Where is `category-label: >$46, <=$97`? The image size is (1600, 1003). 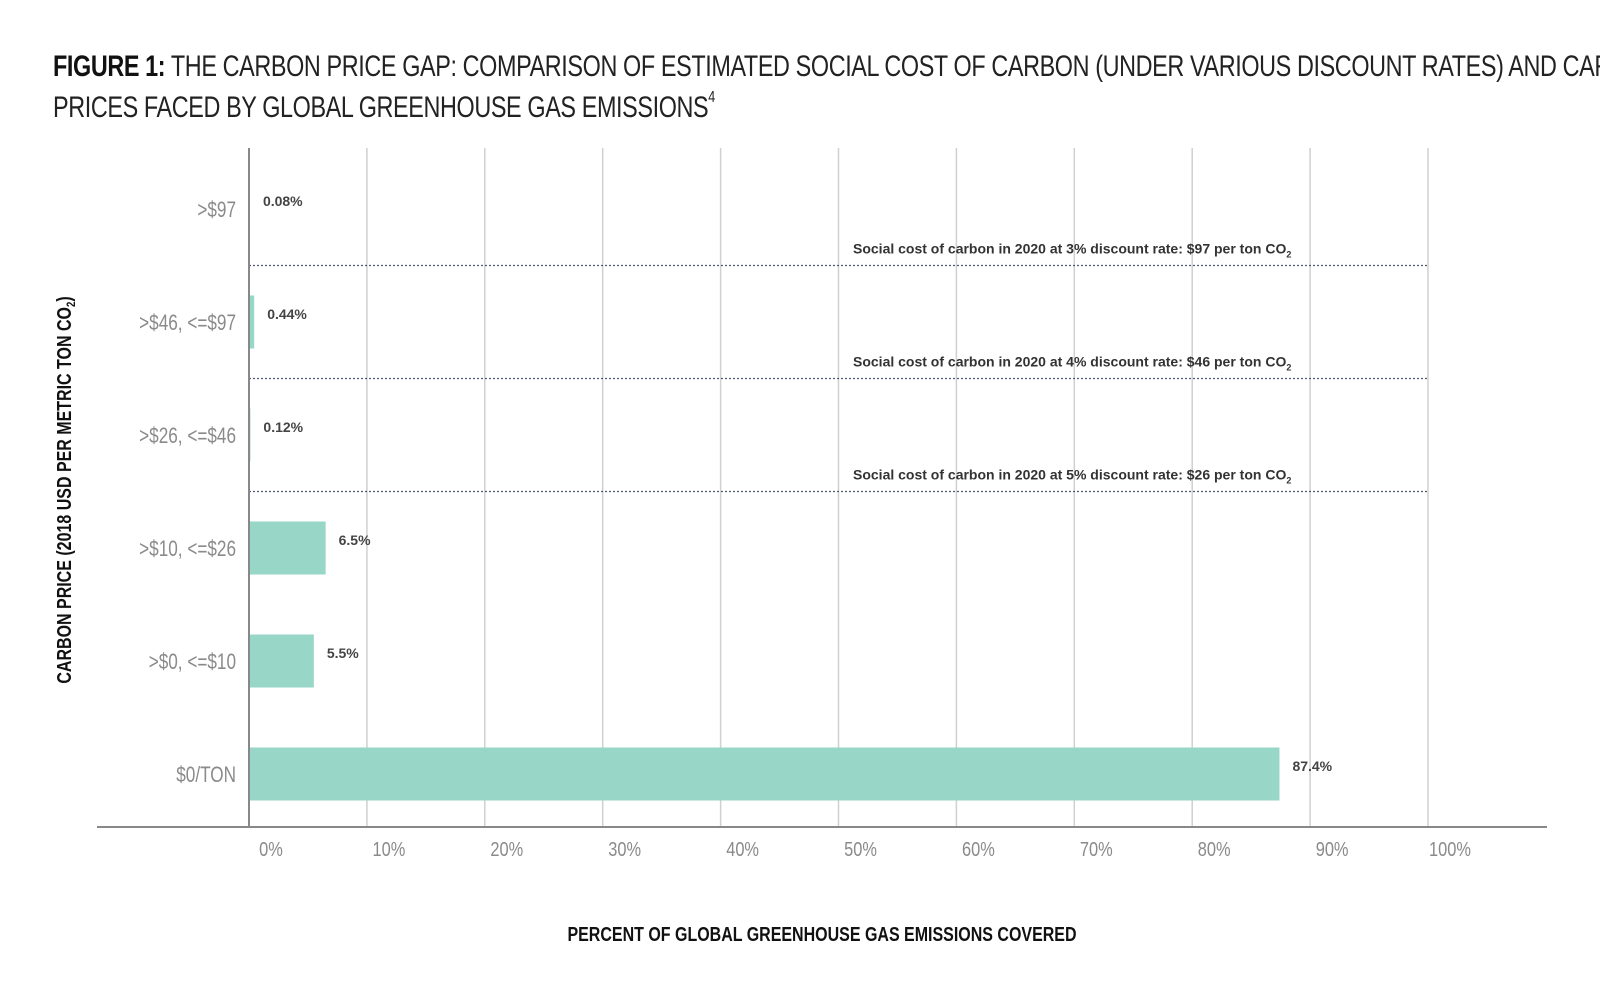 category-label: >$46, <=$97 is located at coordinates (187, 323).